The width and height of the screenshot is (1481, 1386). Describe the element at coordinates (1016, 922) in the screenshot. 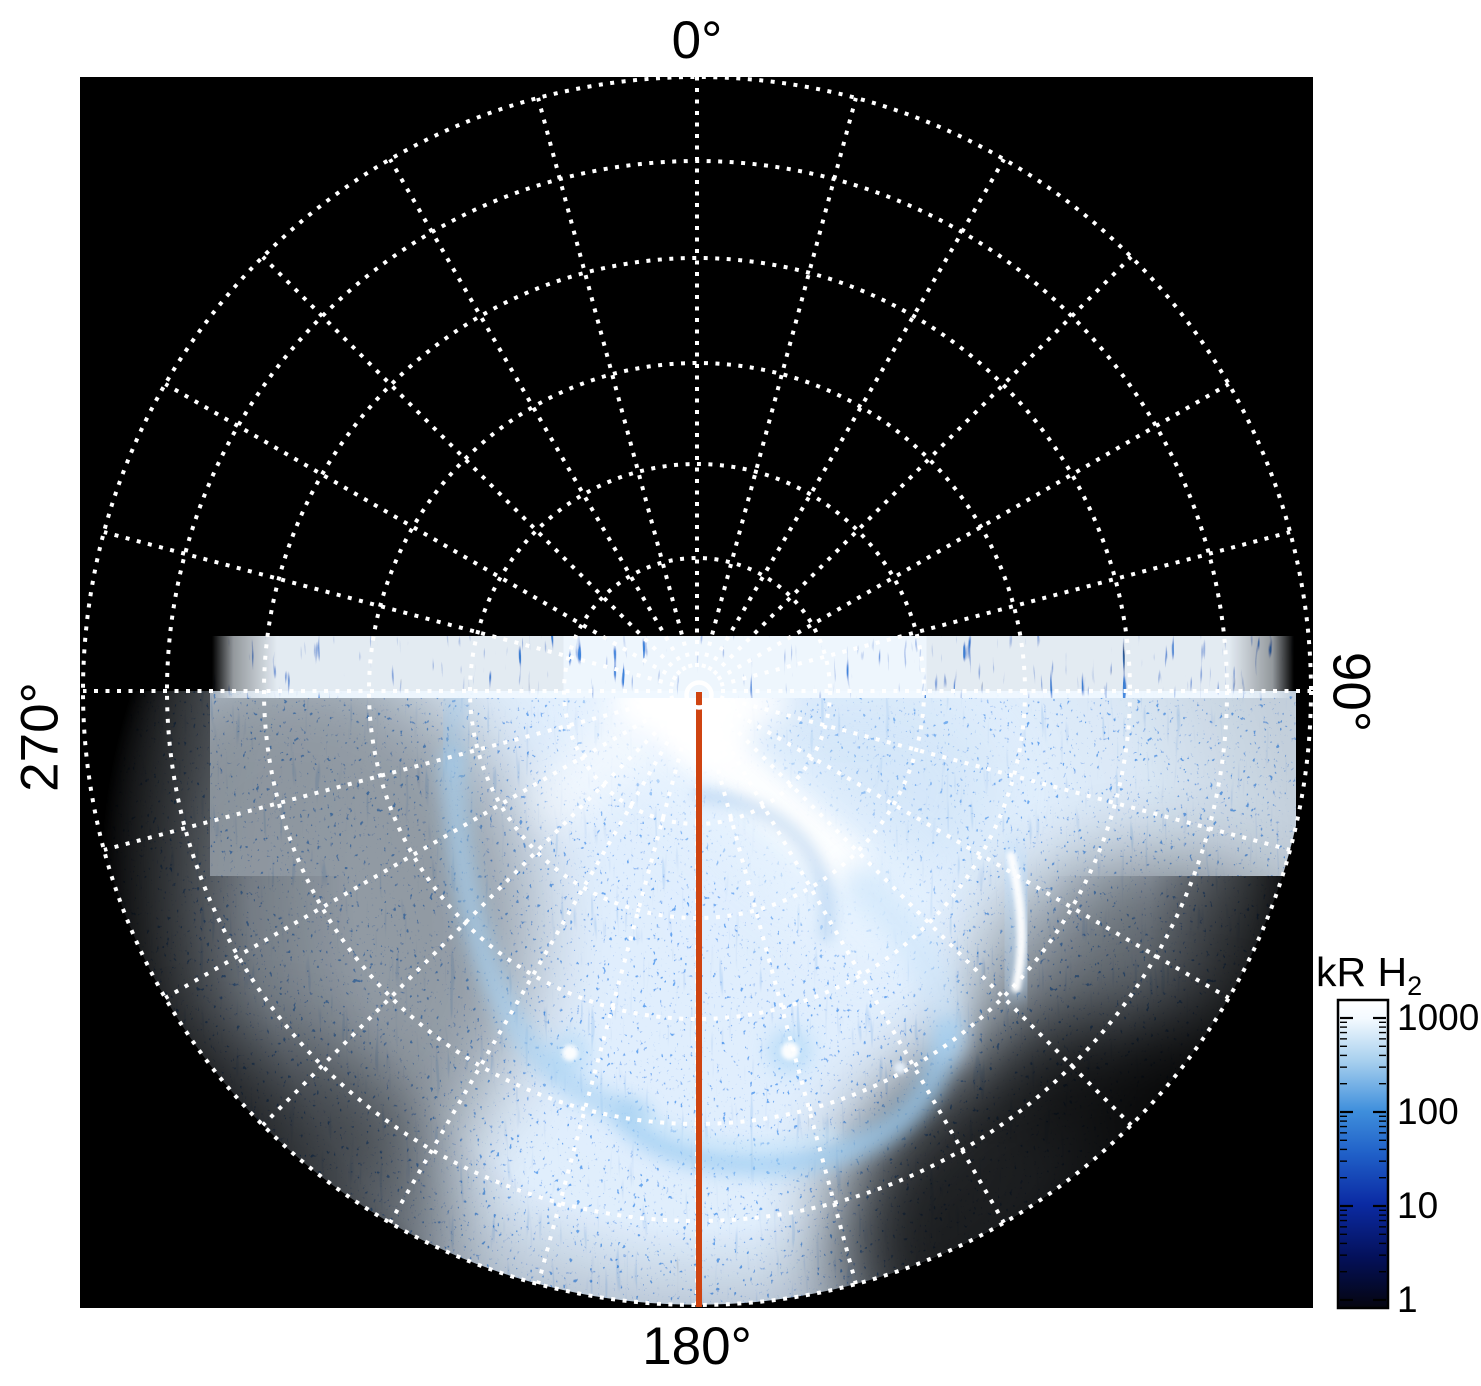

I see `emission-detached-arc-core` at that location.